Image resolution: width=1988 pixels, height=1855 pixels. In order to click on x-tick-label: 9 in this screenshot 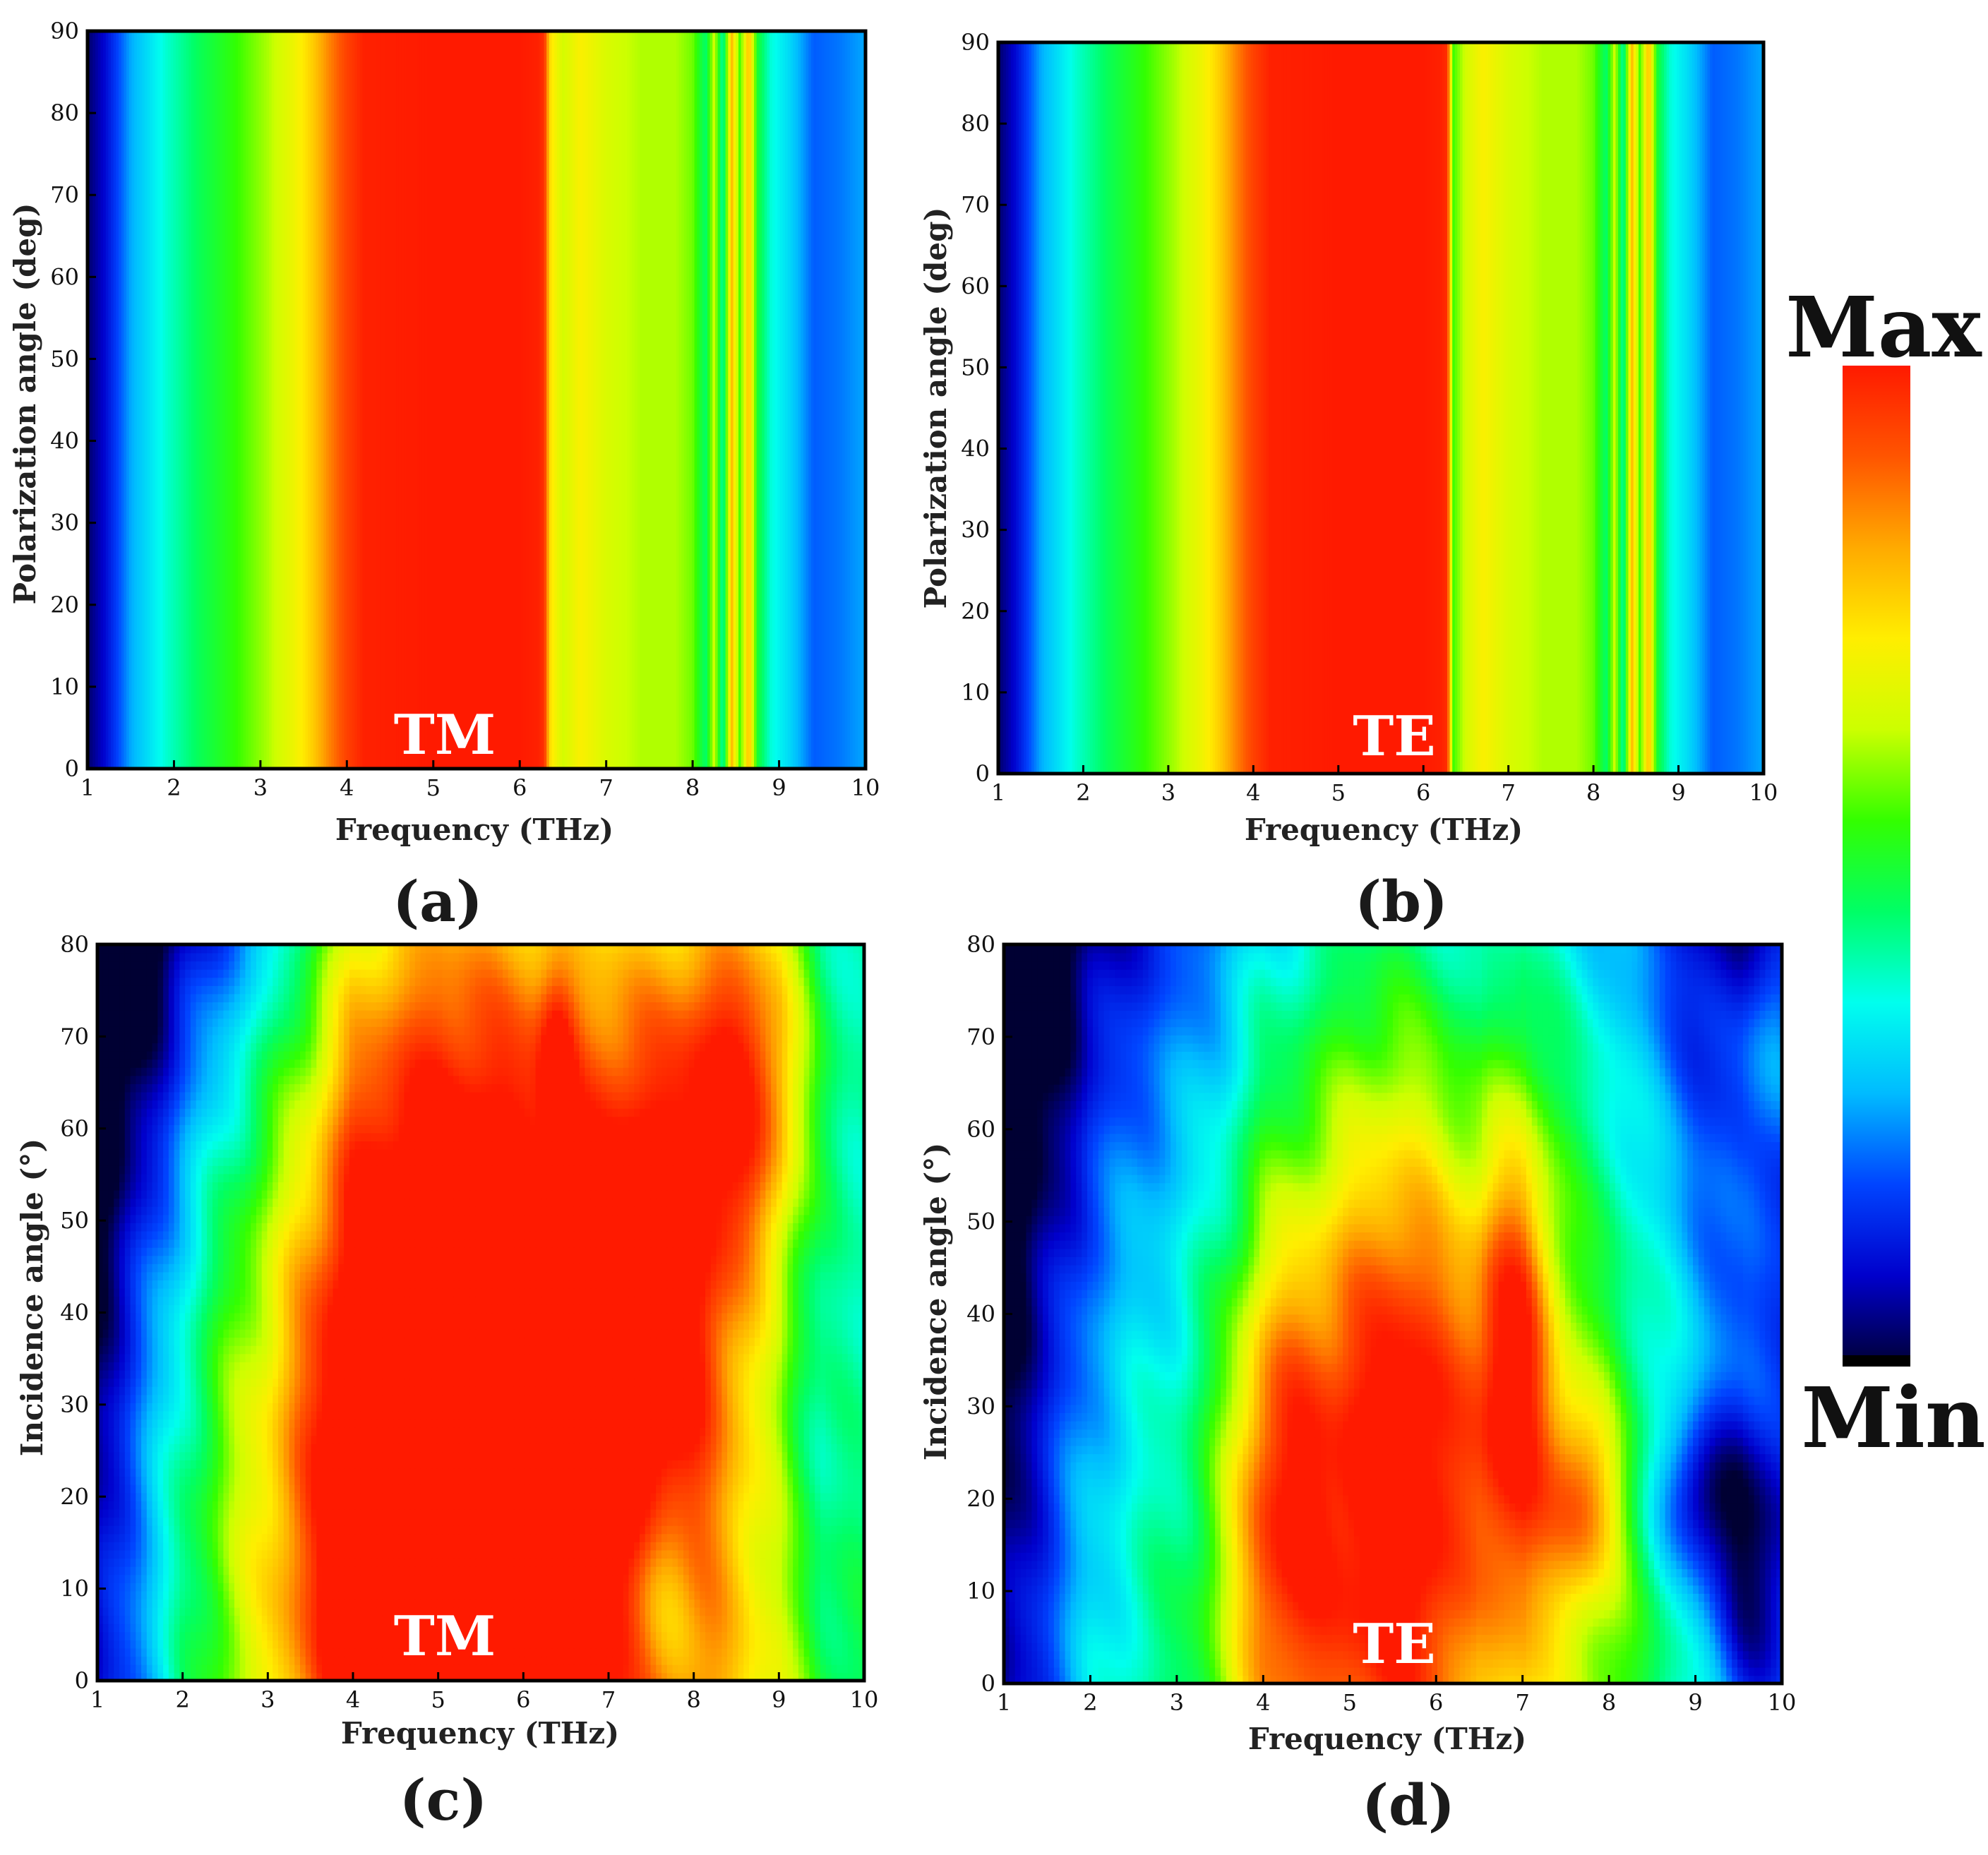, I will do `click(1678, 792)`.